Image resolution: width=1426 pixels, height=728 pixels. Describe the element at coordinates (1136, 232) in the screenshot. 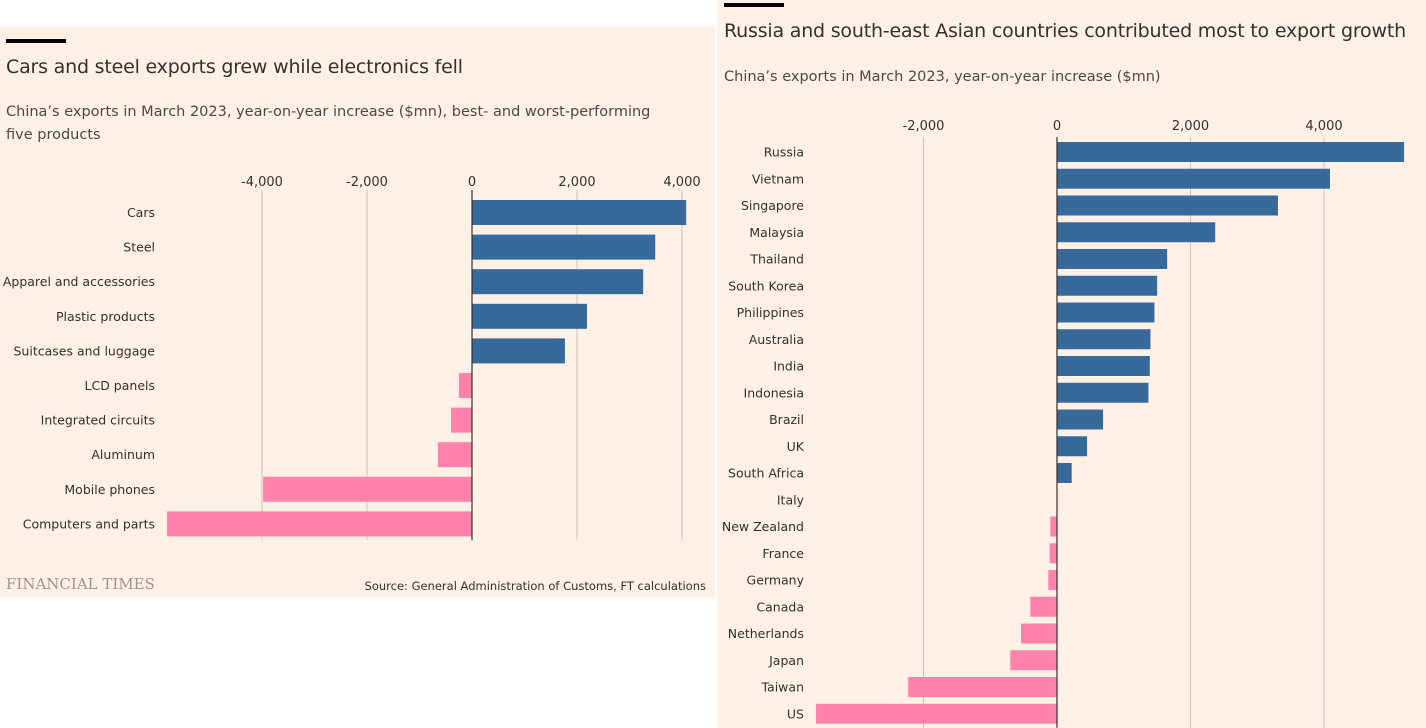

I see `bar-malaysia` at that location.